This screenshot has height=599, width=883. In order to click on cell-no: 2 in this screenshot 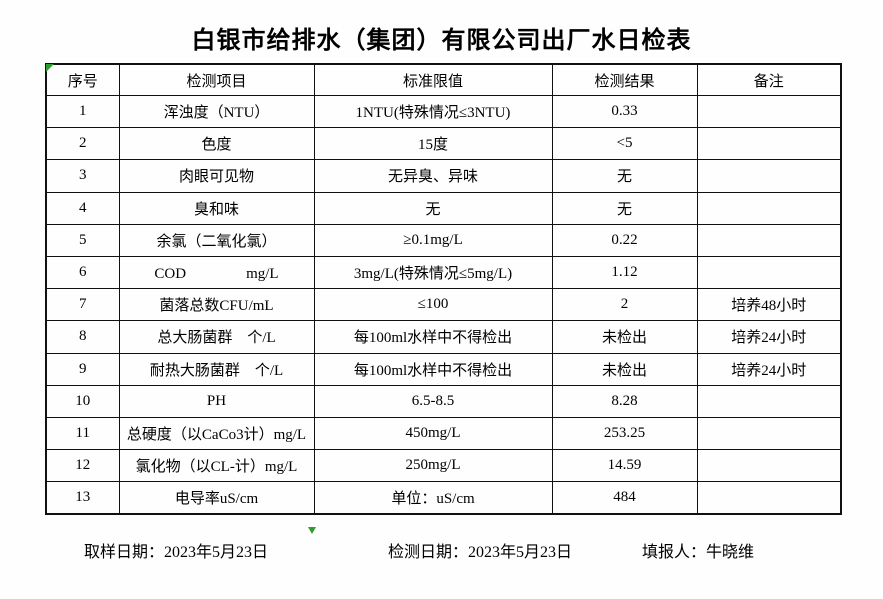, I will do `click(82, 144)`.